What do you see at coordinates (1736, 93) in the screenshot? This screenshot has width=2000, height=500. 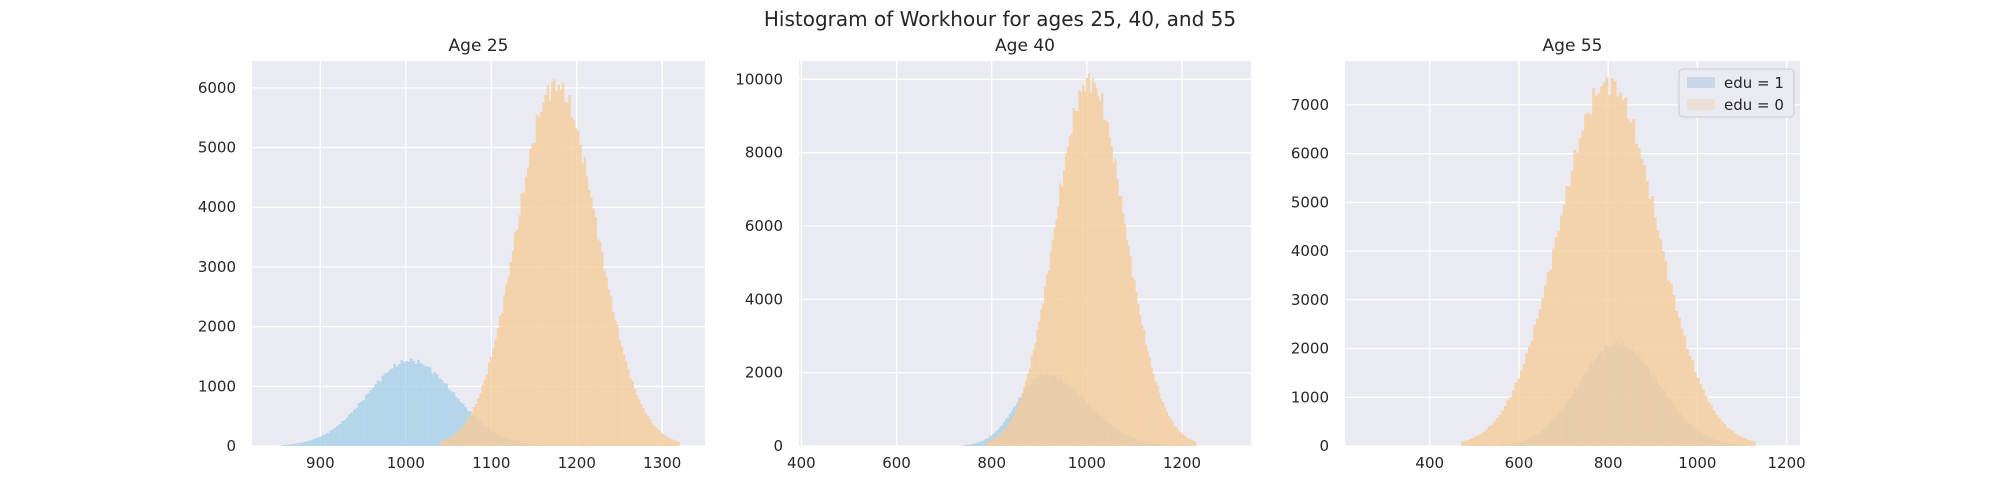 I see `legend: edu = 1 edu = 0` at bounding box center [1736, 93].